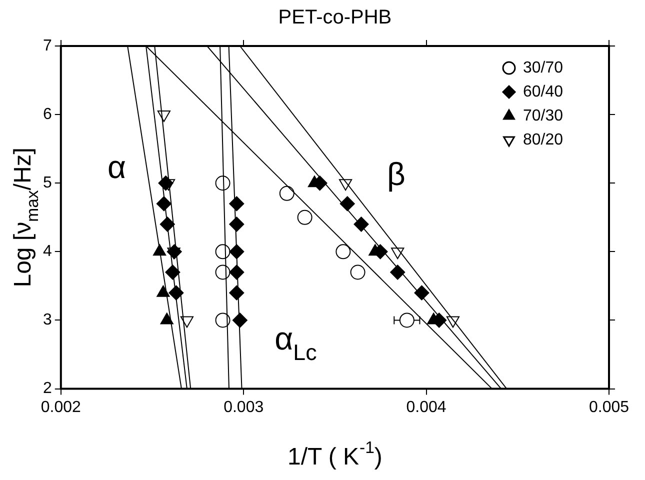  What do you see at coordinates (543, 67) in the screenshot?
I see `legend-label: 30/70` at bounding box center [543, 67].